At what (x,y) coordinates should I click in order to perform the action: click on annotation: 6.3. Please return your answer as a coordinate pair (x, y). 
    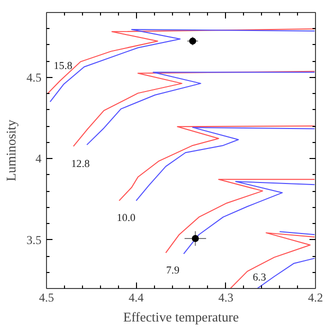
    Looking at the image, I should click on (259, 278).